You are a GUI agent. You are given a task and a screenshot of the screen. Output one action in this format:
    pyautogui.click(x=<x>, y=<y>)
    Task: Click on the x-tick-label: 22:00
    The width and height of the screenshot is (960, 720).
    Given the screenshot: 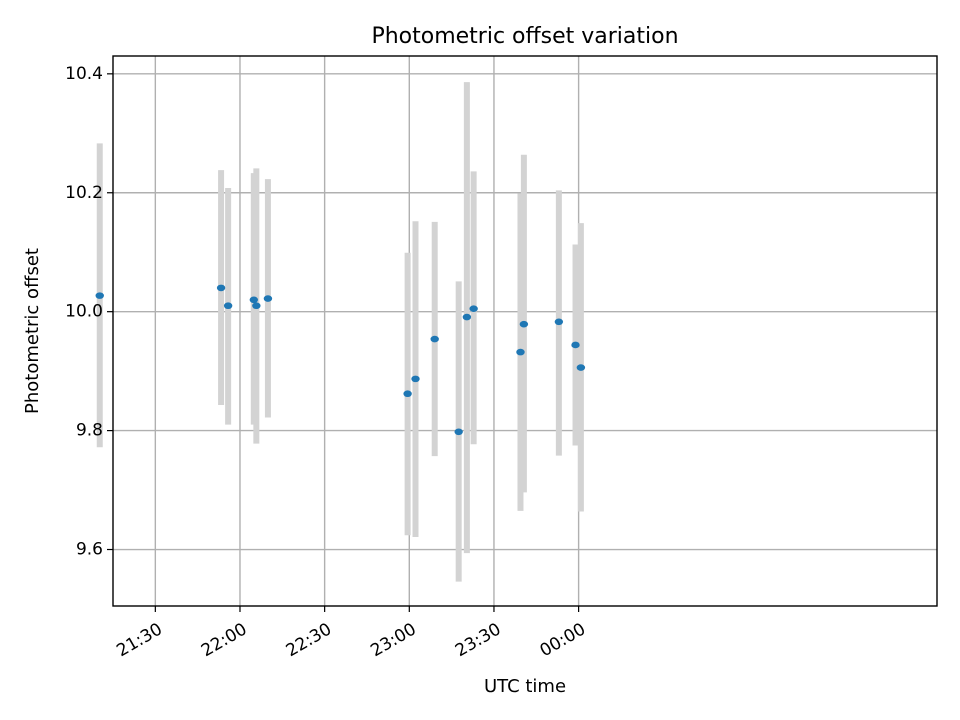 What is the action you would take?
    pyautogui.click(x=224, y=640)
    